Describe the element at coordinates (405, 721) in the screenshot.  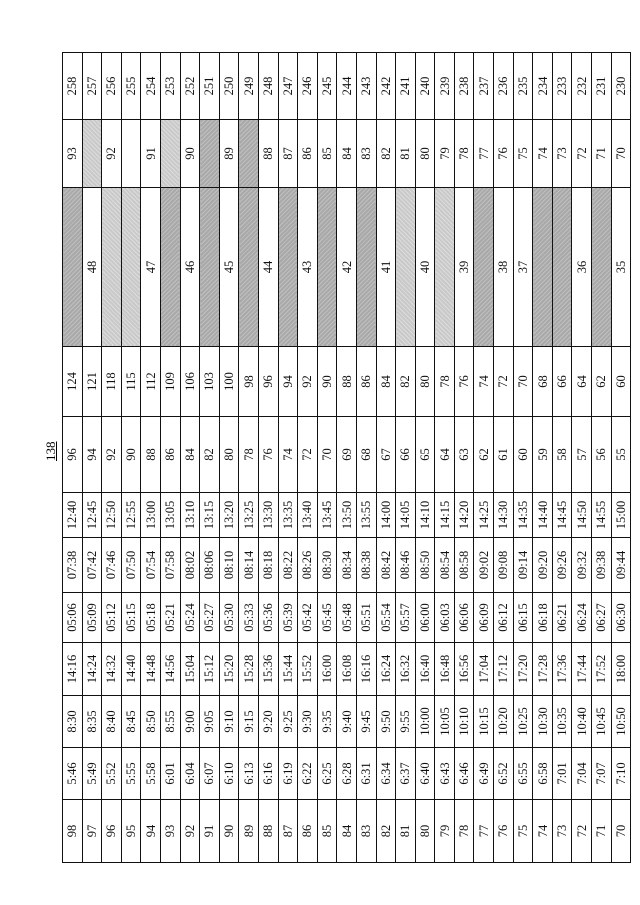
I see `table-cell: 9:55` at that location.